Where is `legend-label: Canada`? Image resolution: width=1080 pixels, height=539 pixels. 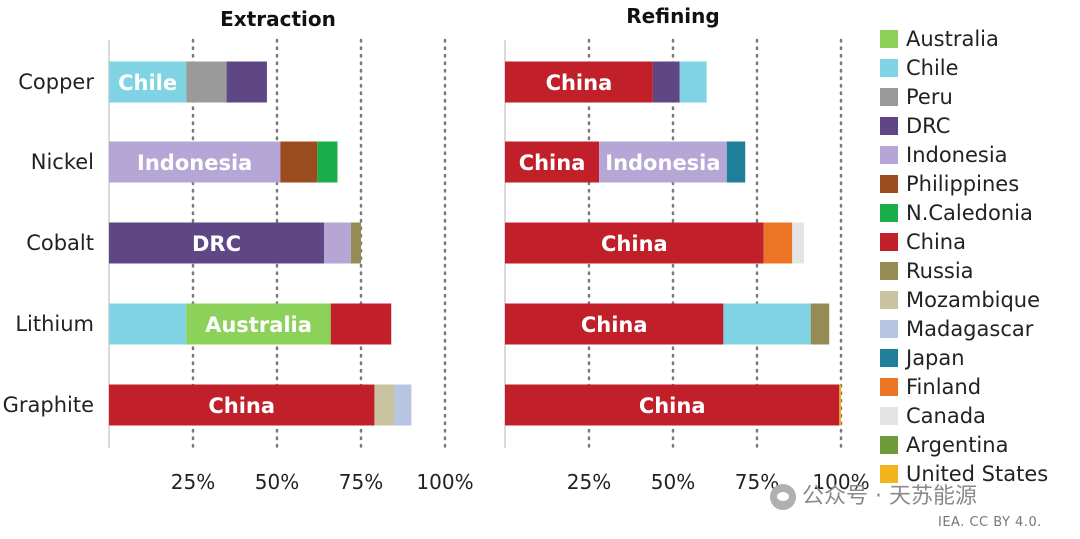 legend-label: Canada is located at coordinates (946, 415).